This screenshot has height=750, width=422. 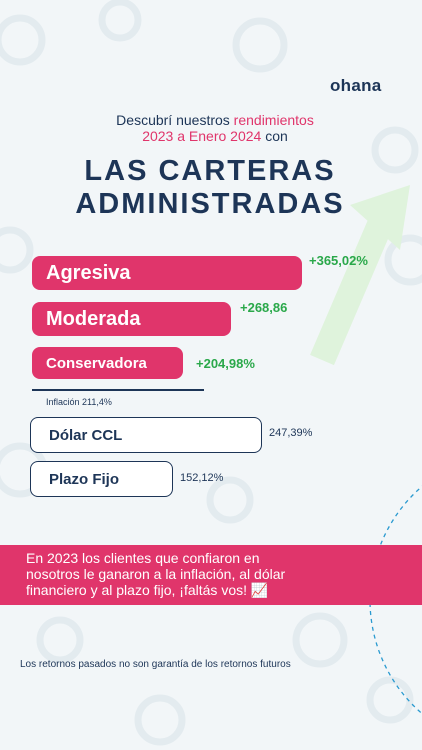 I want to click on benchmark-value-dolar-ccl: 247,39%, so click(x=291, y=433).